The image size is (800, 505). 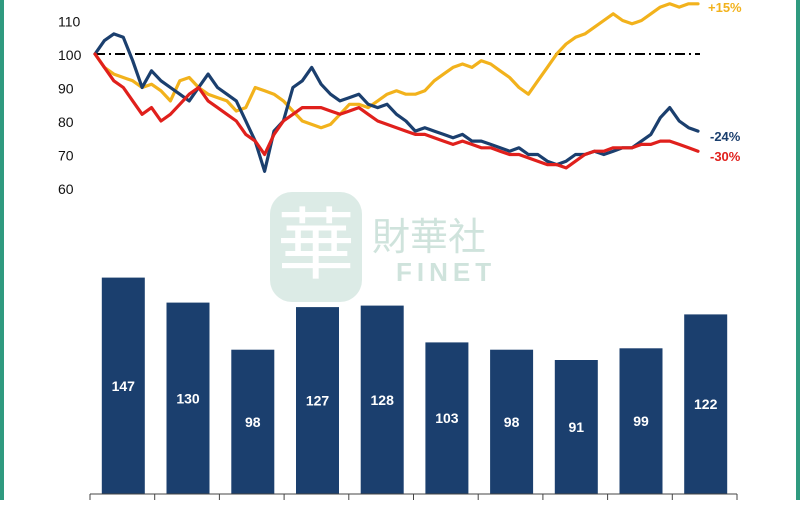 I want to click on series-end-labels: +15% -24% -30%, so click(x=725, y=82).